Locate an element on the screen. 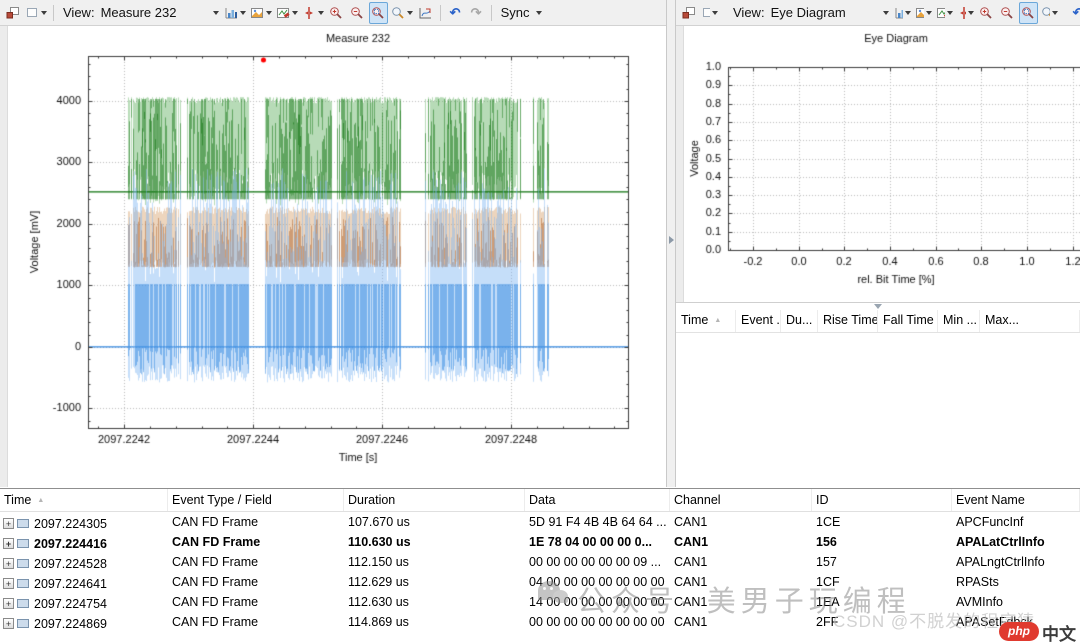  trace-column-1: Event Type / Field is located at coordinates (256, 500).